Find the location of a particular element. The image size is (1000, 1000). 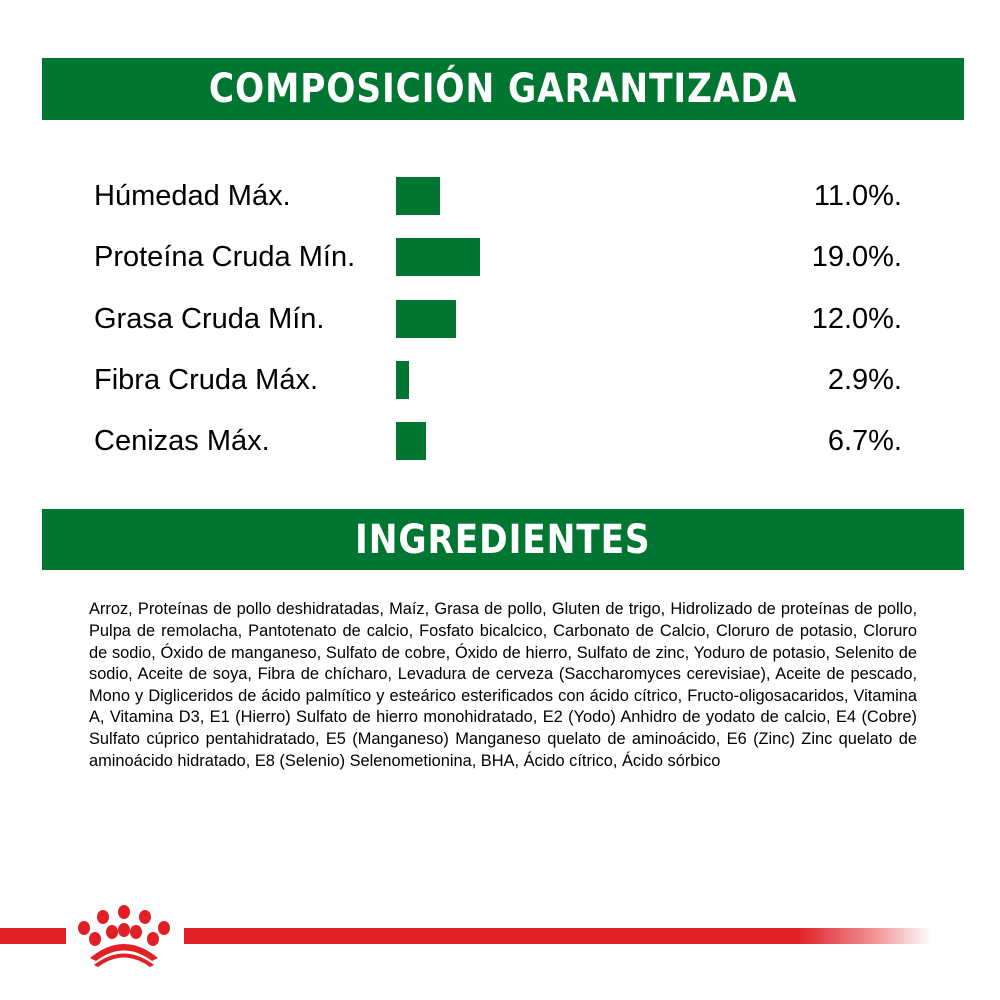

row-label: Fibra Cruda Máx. is located at coordinates (206, 380).